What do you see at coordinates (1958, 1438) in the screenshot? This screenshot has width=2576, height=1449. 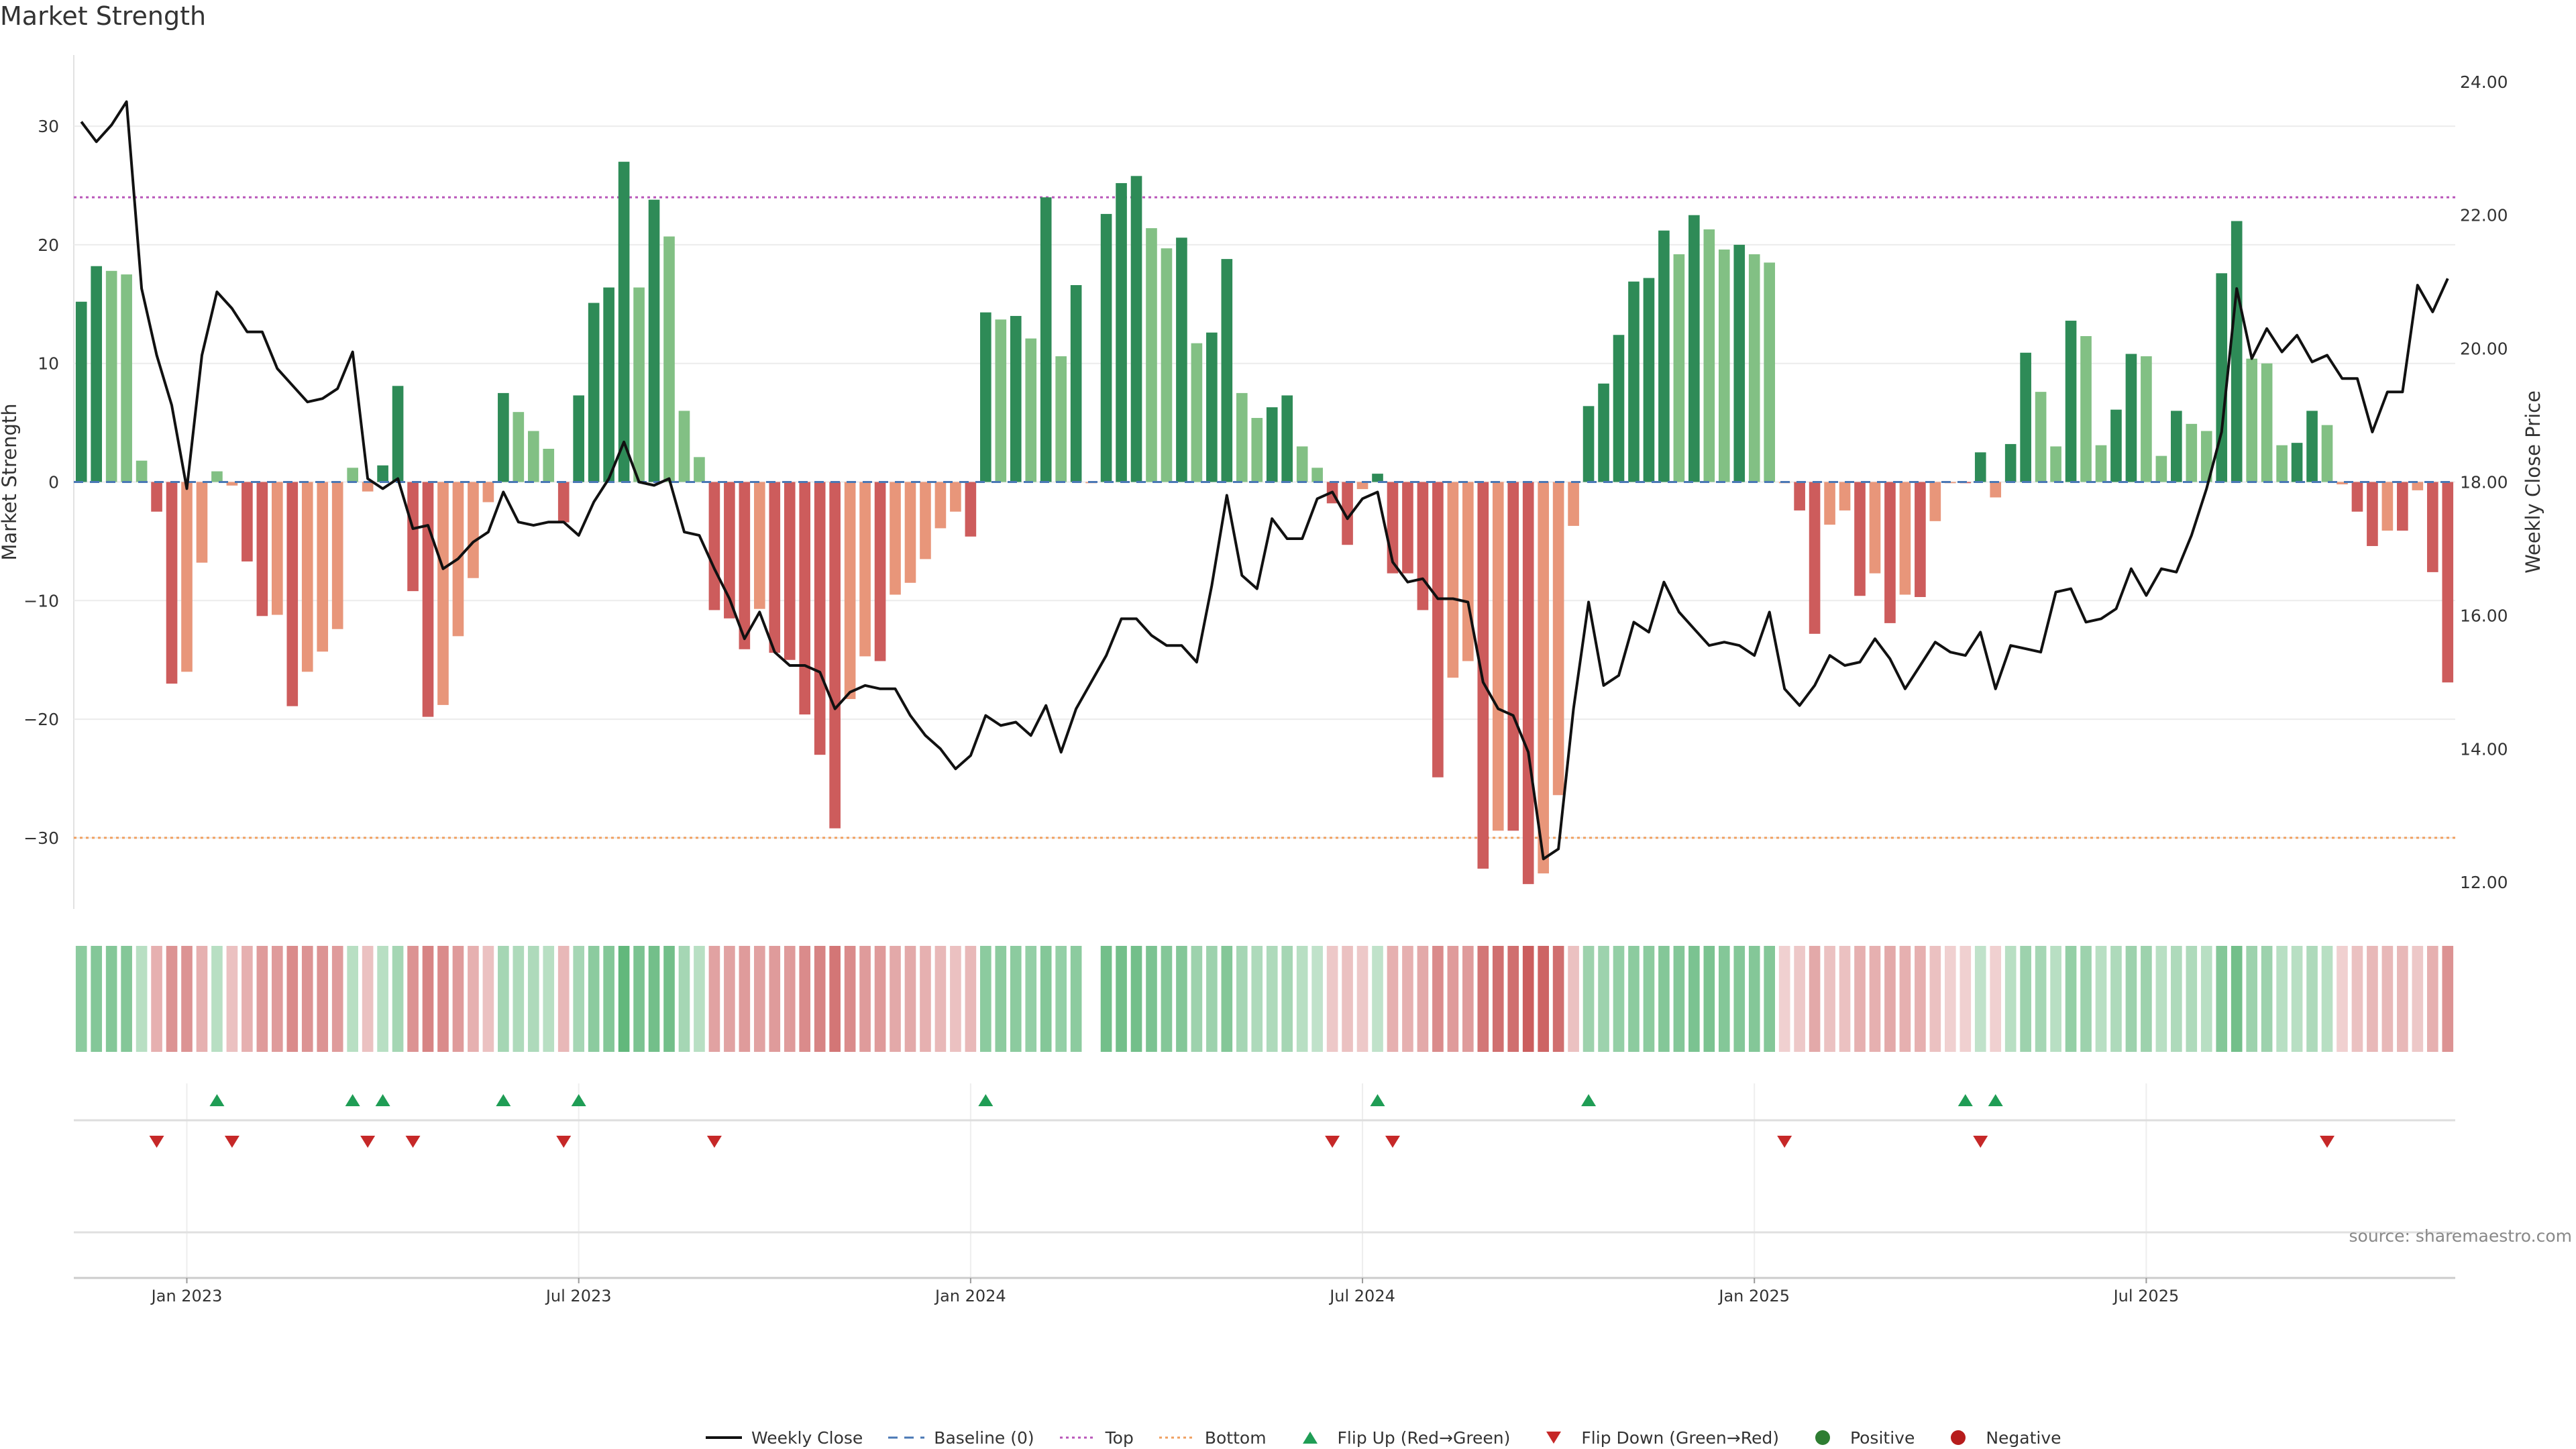 I see `legend-symbol-negative` at bounding box center [1958, 1438].